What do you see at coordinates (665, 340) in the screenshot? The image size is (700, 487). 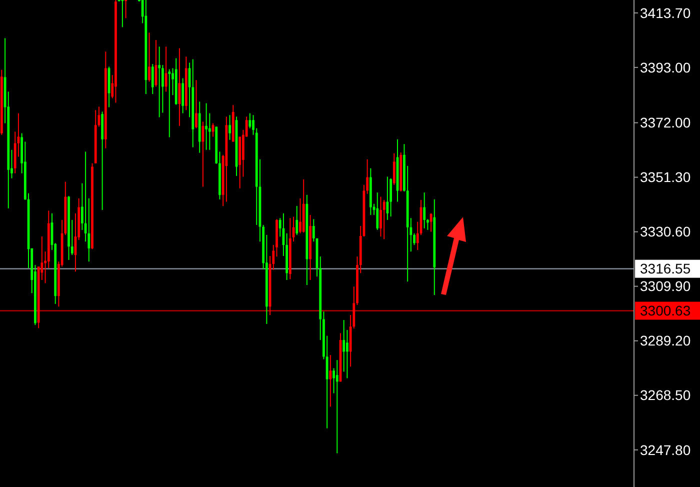 I see `y-tick-label: 3289.20` at bounding box center [665, 340].